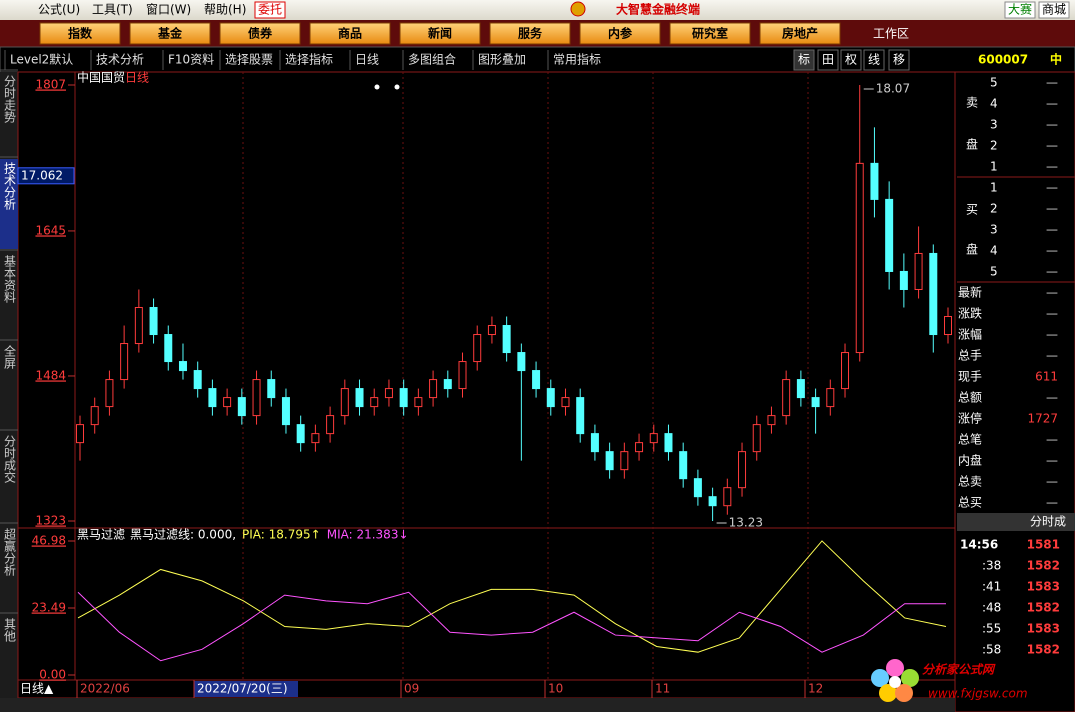  I want to click on tick-time: :48, so click(991, 608).